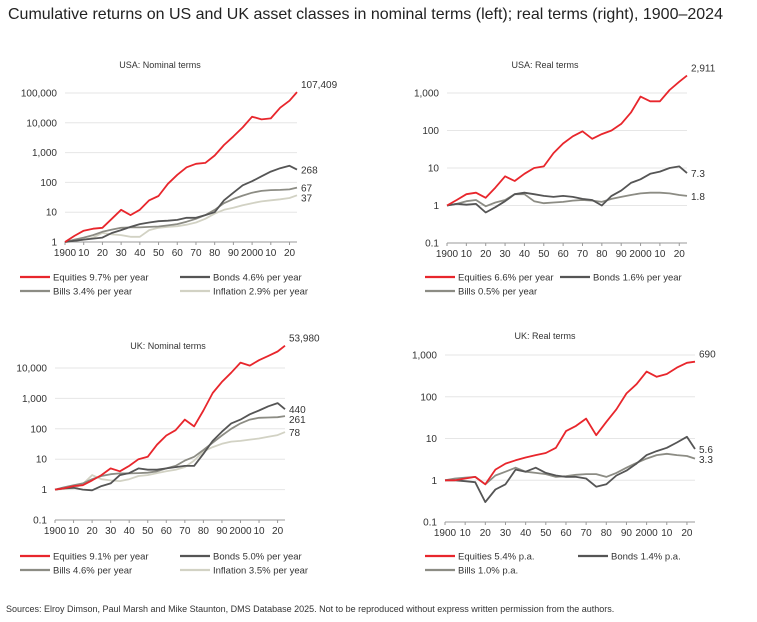 The height and width of the screenshot is (622, 757). Describe the element at coordinates (319, 85) in the screenshot. I see `end-value-label: 107,409` at that location.